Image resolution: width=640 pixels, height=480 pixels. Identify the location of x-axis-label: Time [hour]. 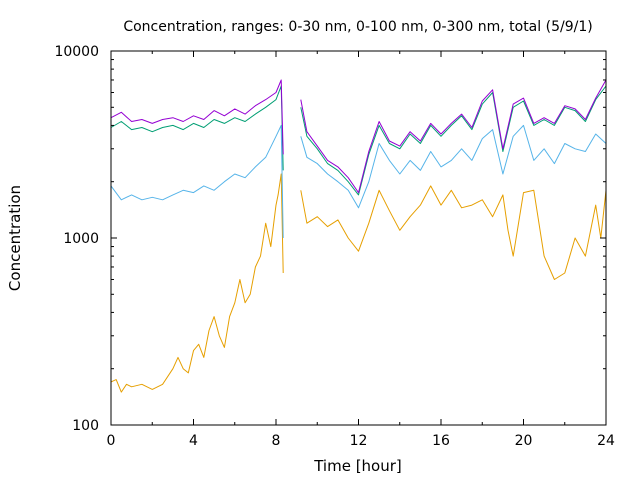
(357, 466).